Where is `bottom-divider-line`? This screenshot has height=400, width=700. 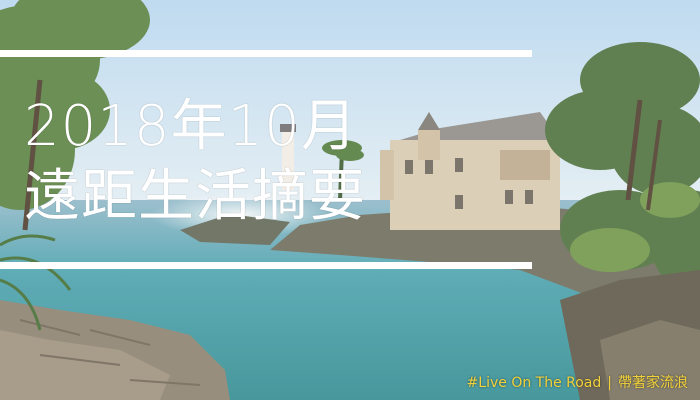 bottom-divider-line is located at coordinates (266, 265).